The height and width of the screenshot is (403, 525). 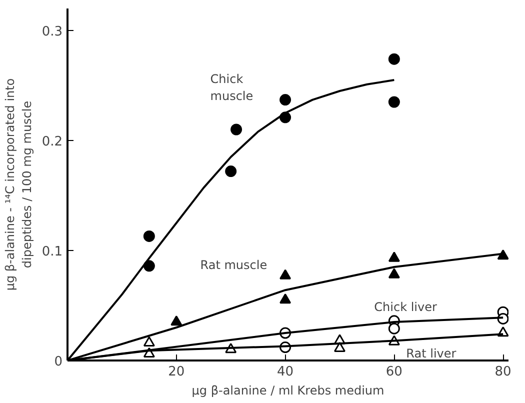 What do you see at coordinates (52, 142) in the screenshot?
I see `y-tick-label: 0.2` at bounding box center [52, 142].